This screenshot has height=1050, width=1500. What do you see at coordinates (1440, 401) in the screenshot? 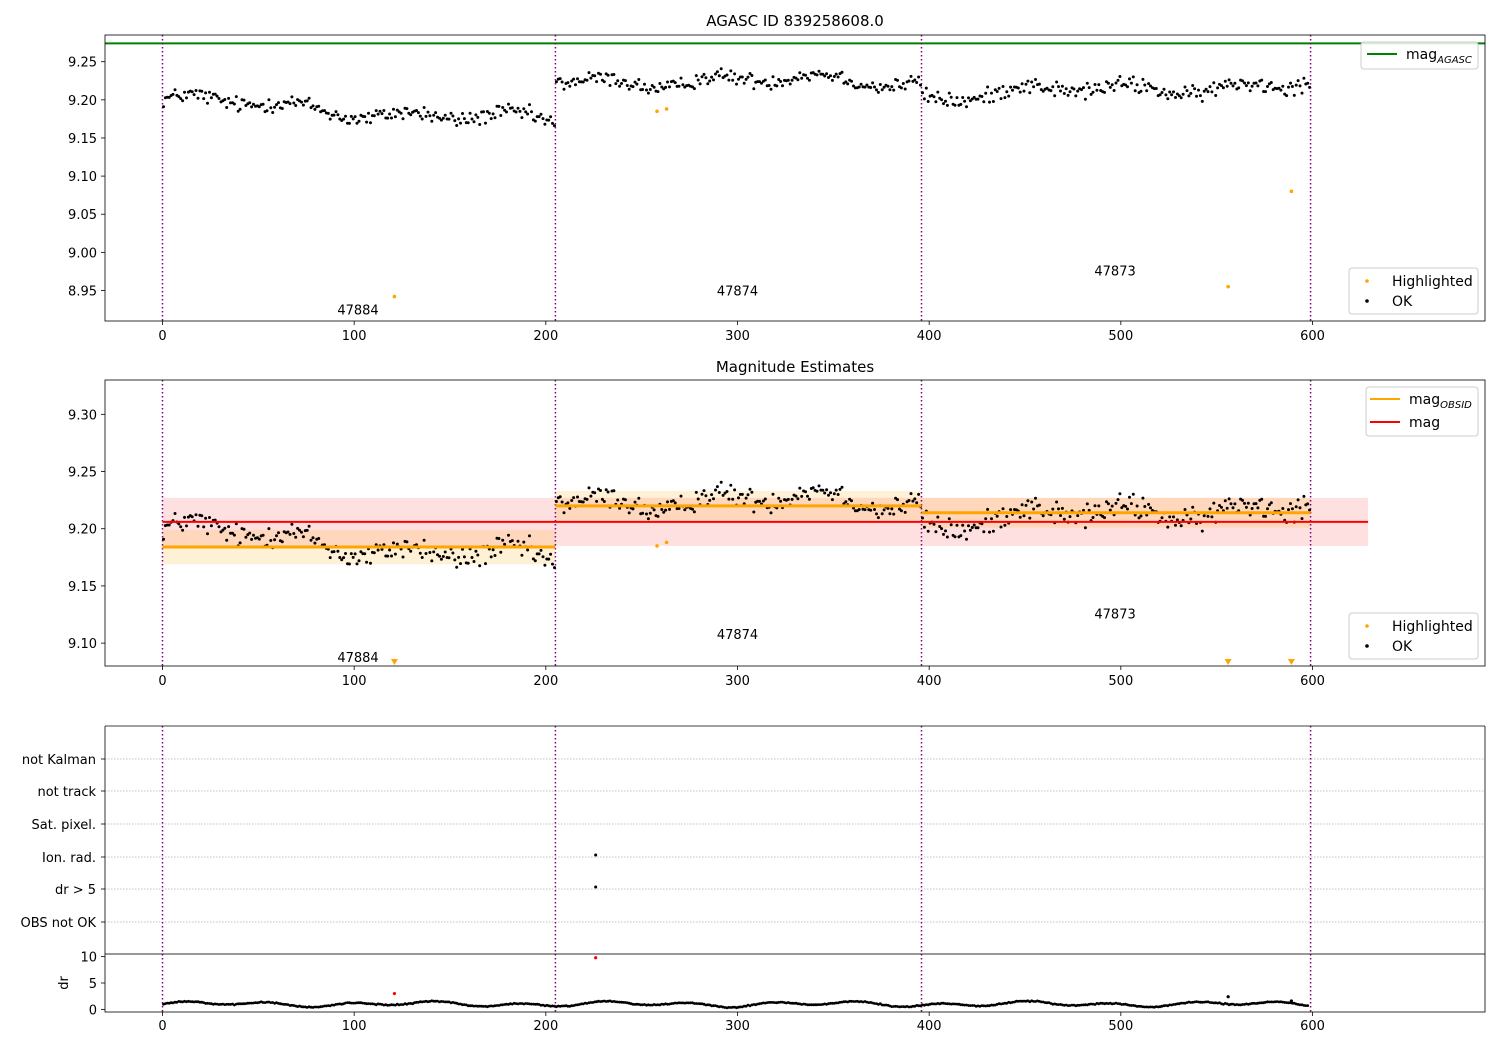
I see `legend-label: magOBSID` at bounding box center [1440, 401].